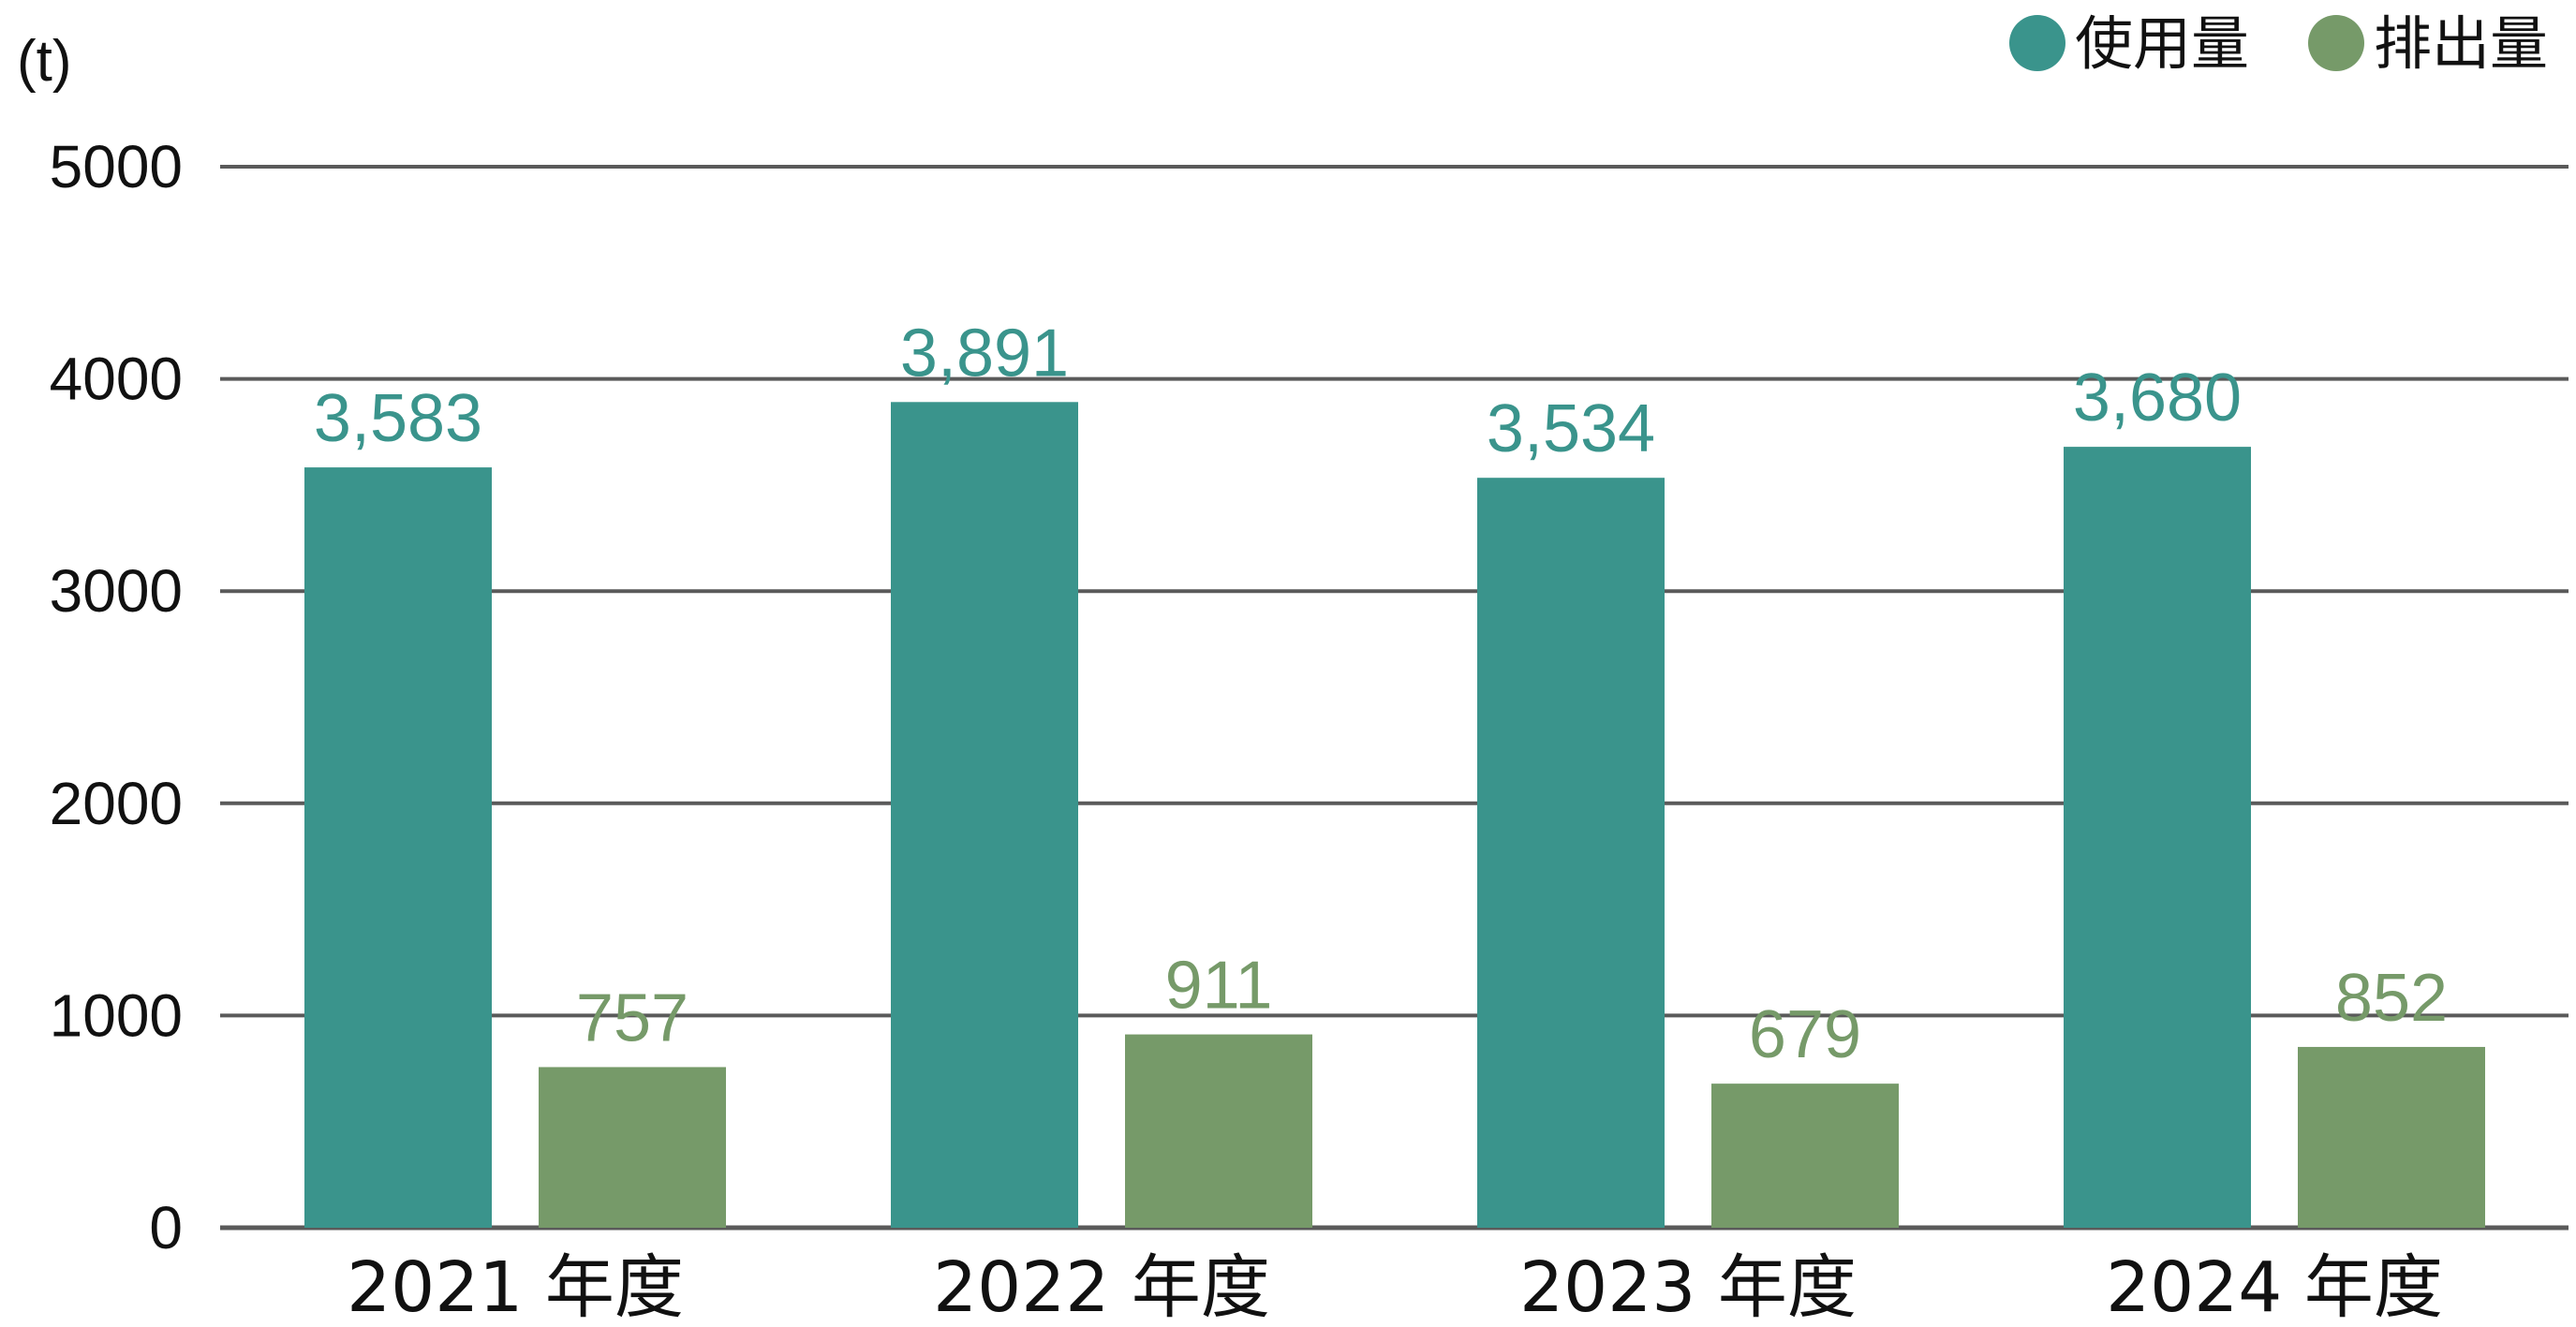 The height and width of the screenshot is (1327, 2576). Describe the element at coordinates (117, 379) in the screenshot. I see `y-tick-label: 4000` at that location.